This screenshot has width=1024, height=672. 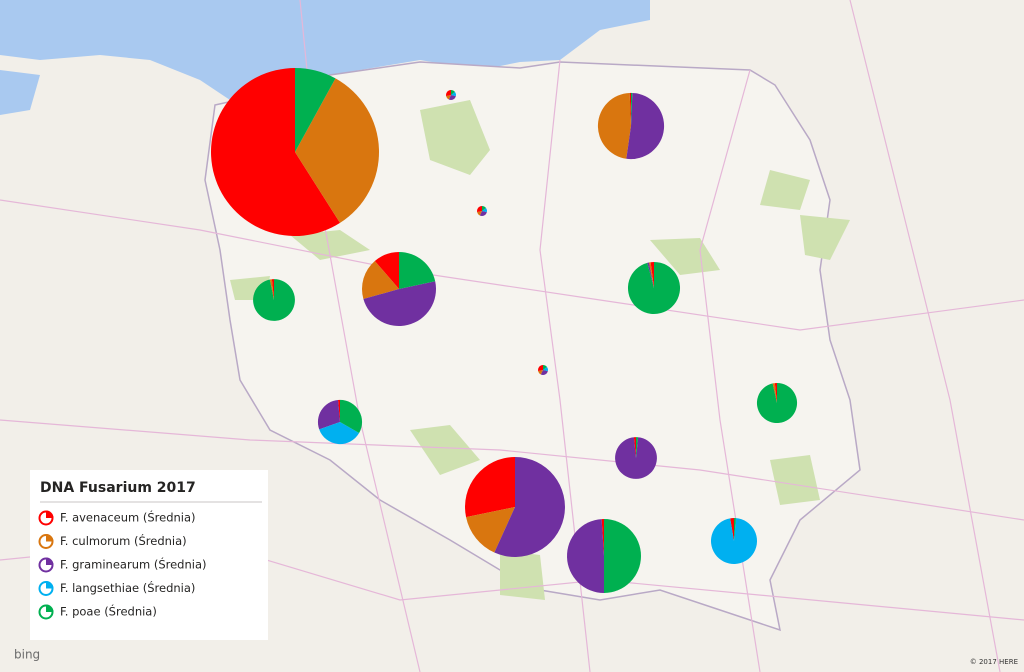 I want to click on copyright: © 2017 HERE, so click(x=994, y=662).